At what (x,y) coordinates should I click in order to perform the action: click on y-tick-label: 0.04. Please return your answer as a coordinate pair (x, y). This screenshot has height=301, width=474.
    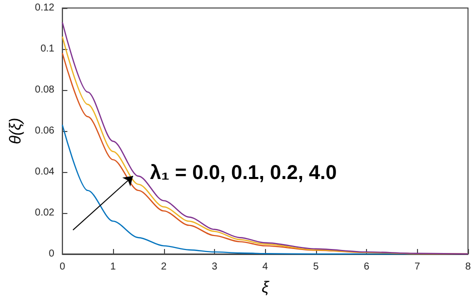
    Looking at the image, I should click on (44, 172).